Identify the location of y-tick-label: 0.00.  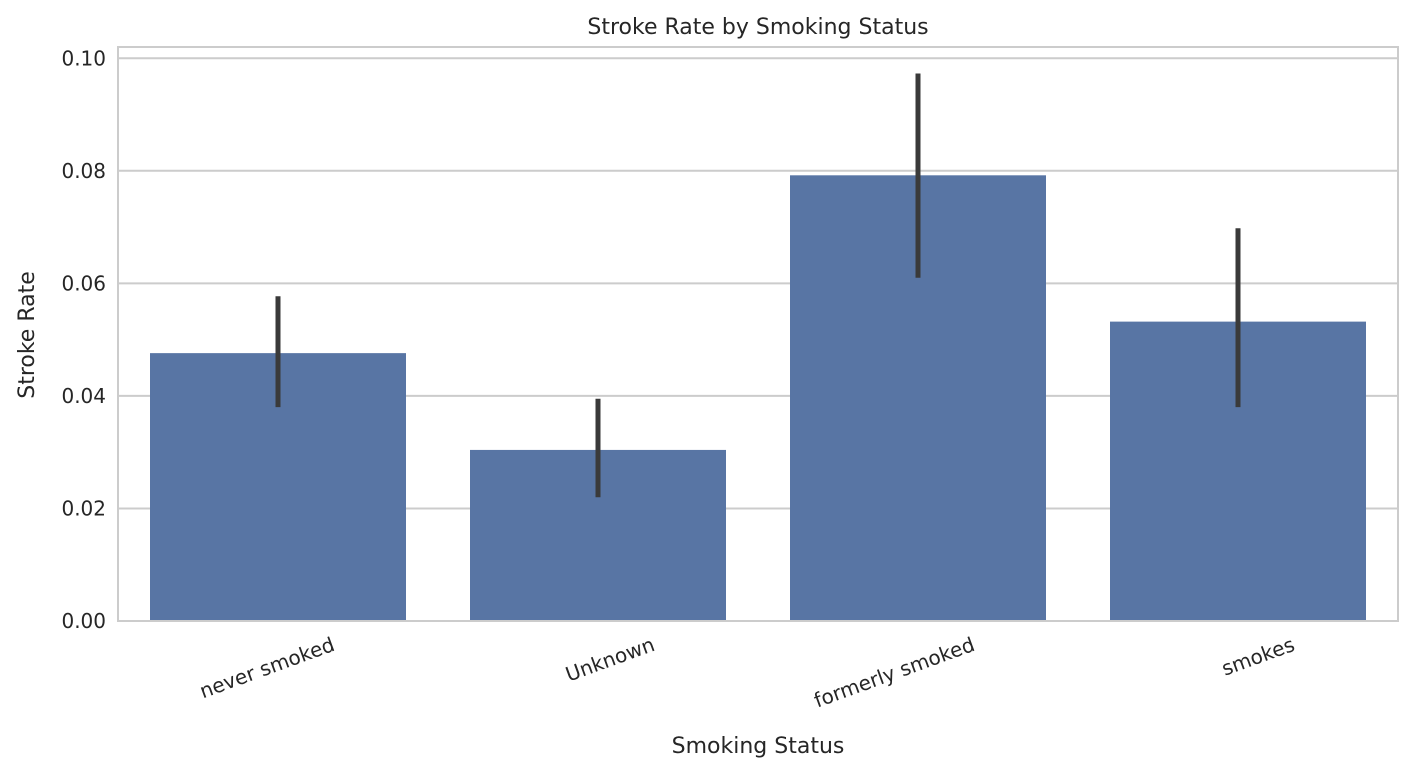
(83, 621).